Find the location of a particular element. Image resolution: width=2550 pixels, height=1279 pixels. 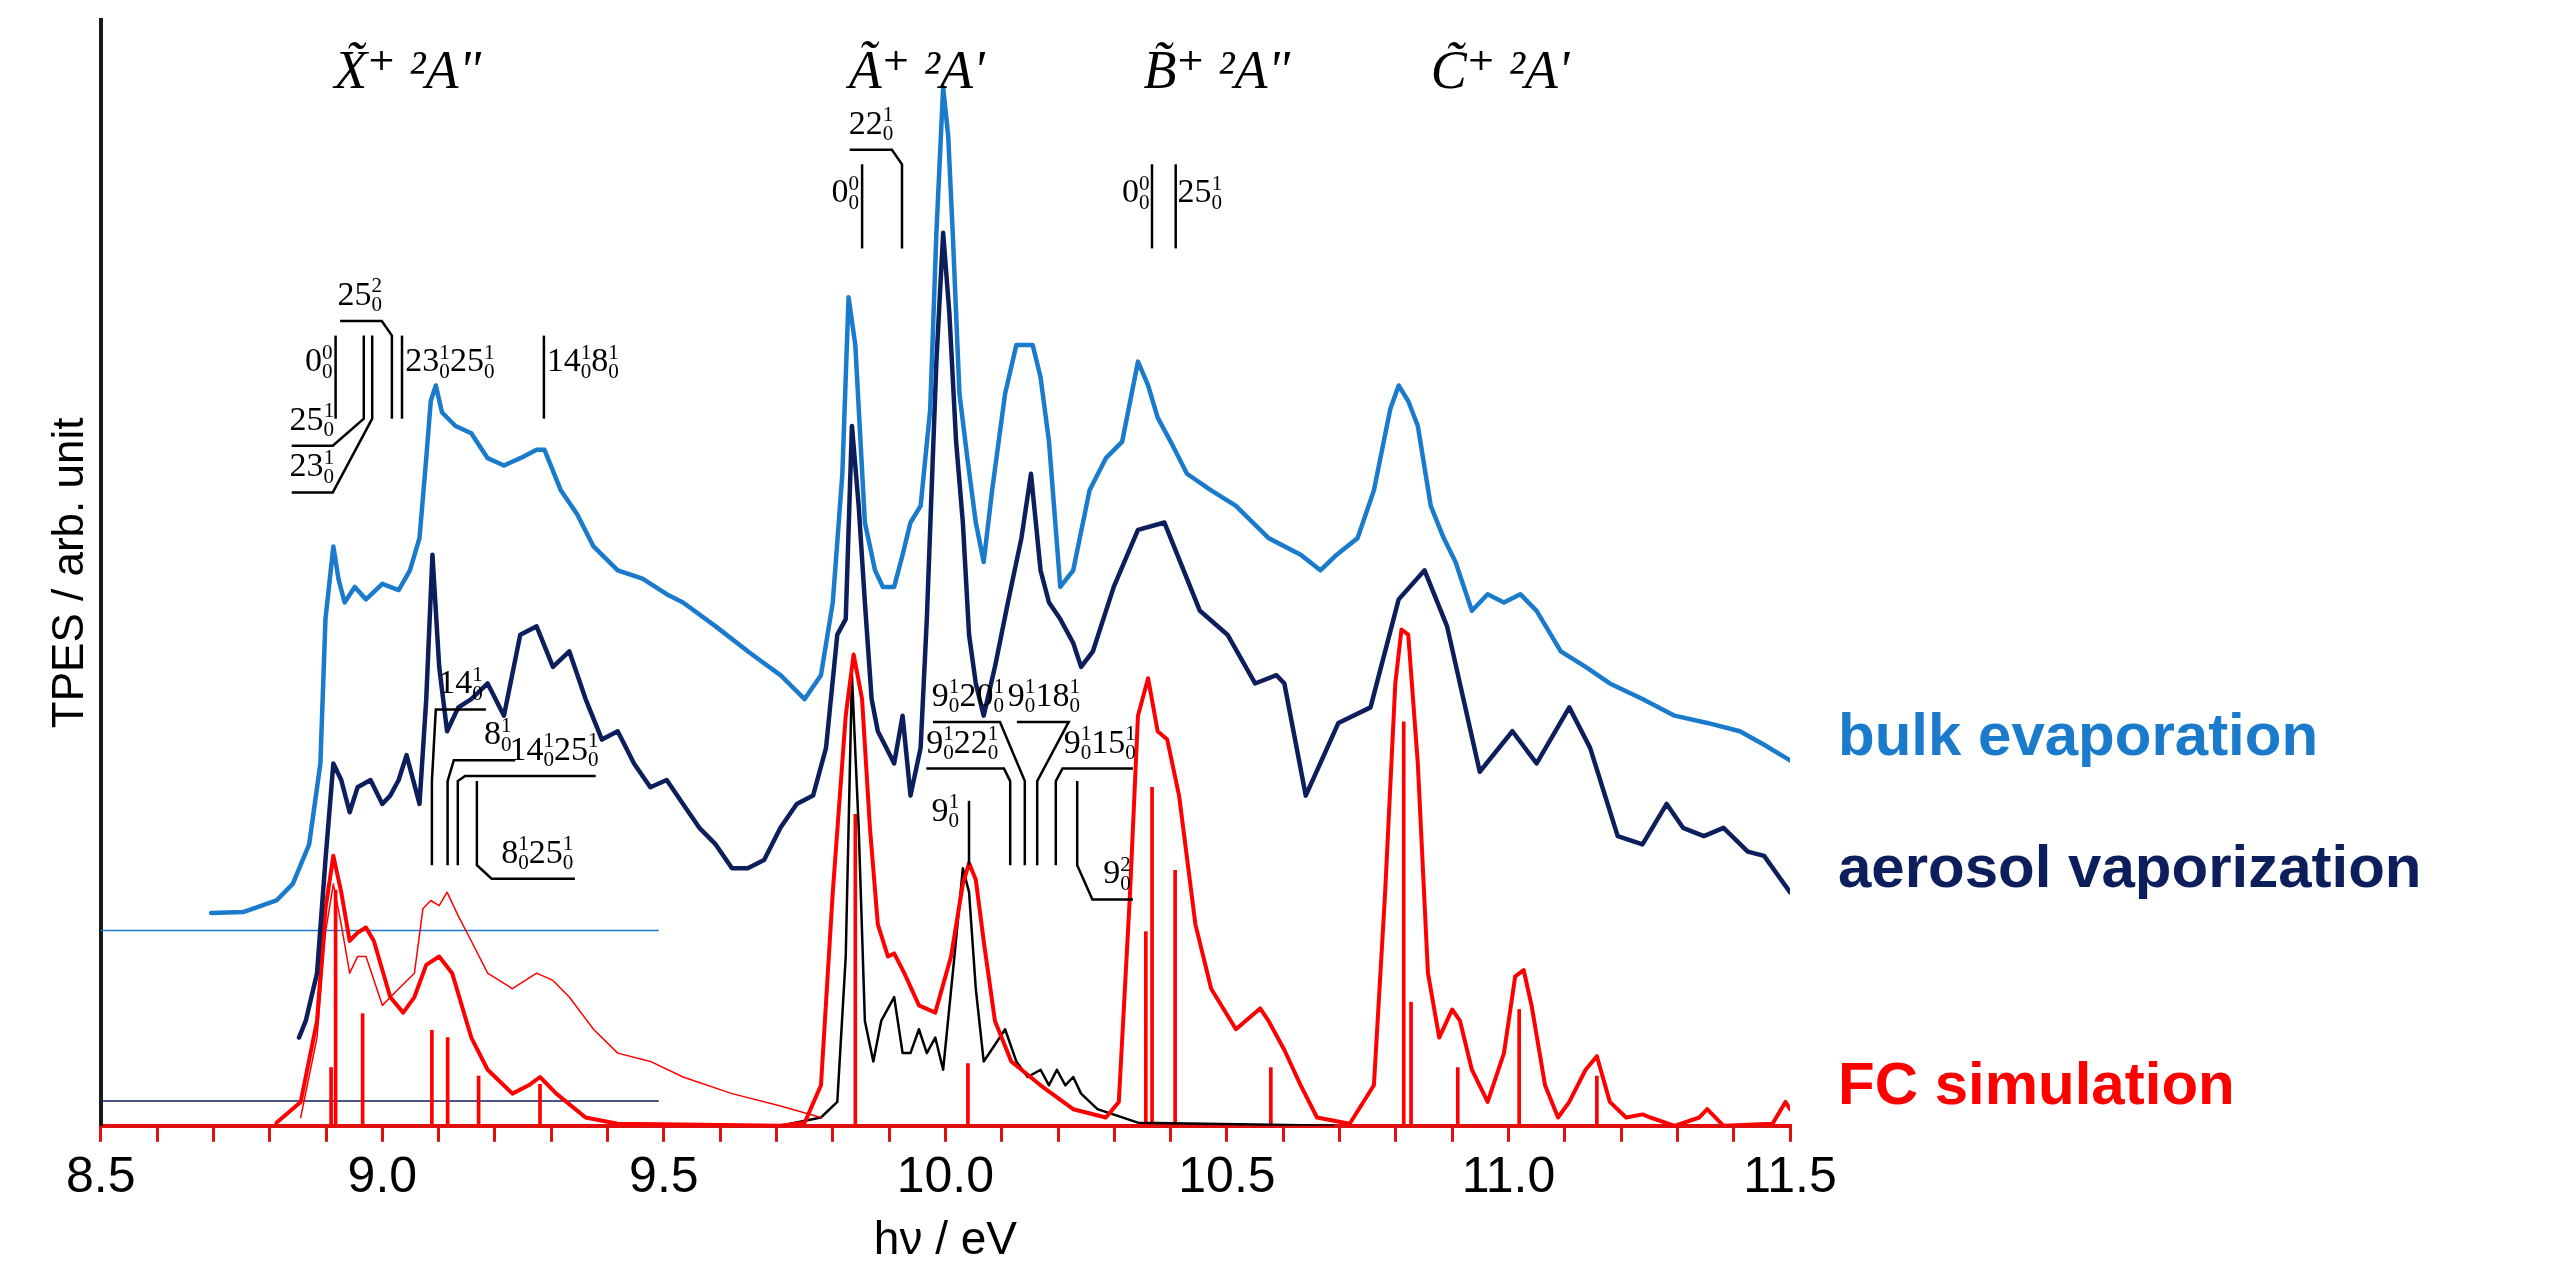

x-tick-label: 9.5 is located at coordinates (664, 1174).